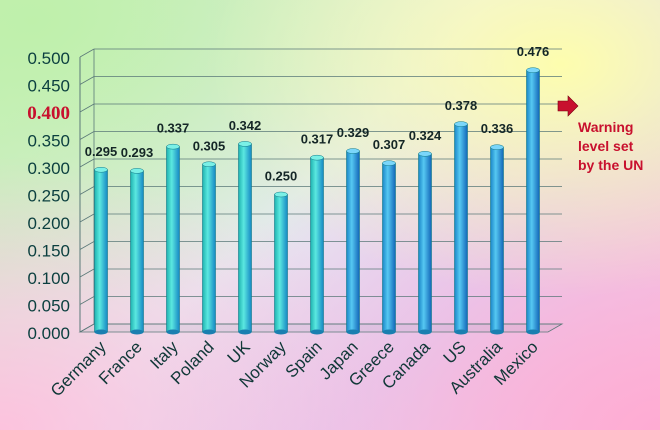  Describe the element at coordinates (611, 146) in the screenshot. I see `warning-annotation: Warning level set by the UN` at that location.